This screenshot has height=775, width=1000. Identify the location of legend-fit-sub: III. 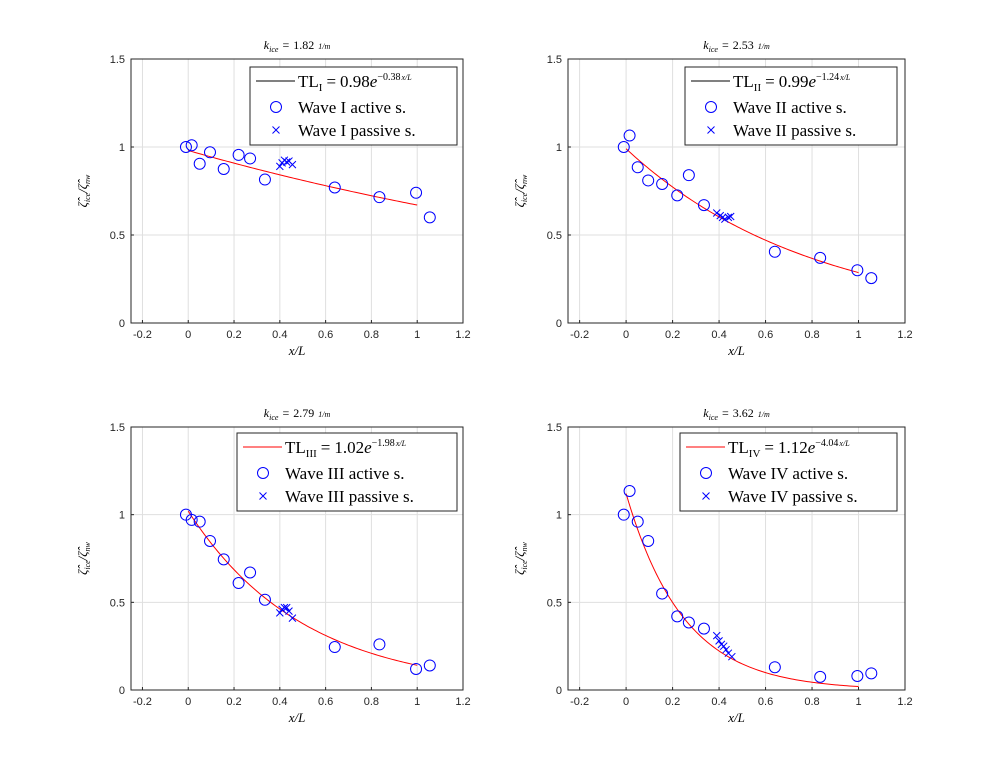
(311, 454).